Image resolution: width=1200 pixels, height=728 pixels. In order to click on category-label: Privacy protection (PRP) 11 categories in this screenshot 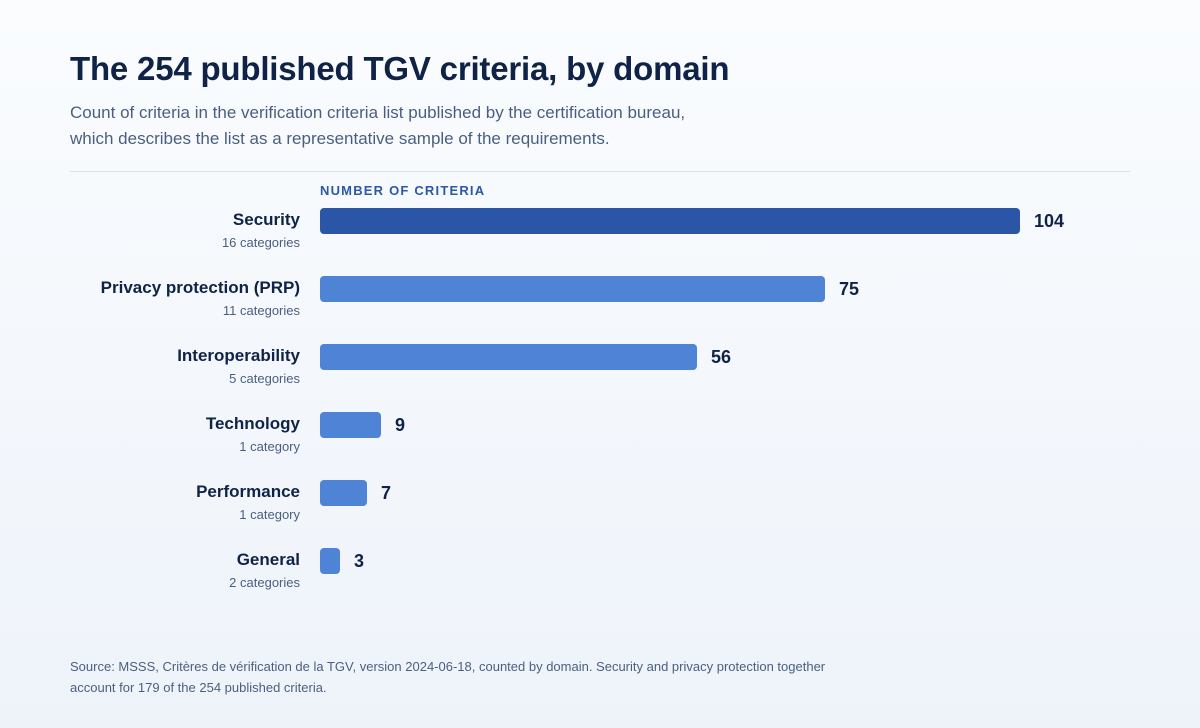, I will do `click(200, 299)`.